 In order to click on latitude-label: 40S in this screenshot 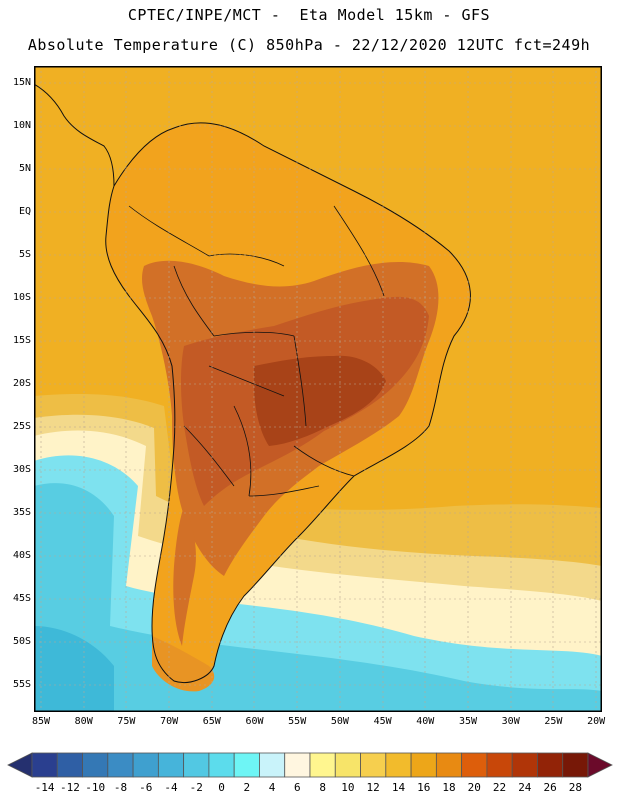, I will do `click(21, 555)`.